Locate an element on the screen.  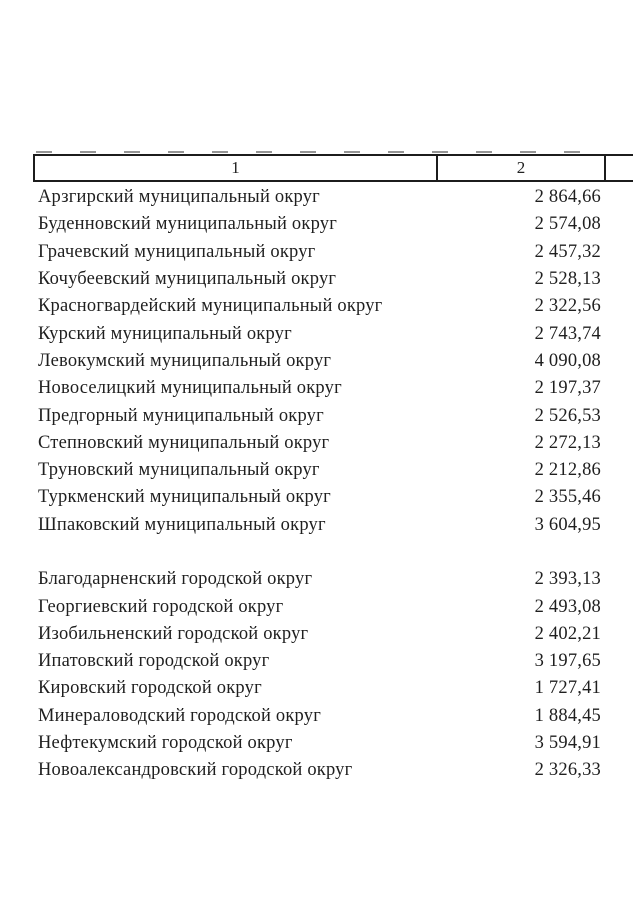
value-cell: 2 355,46 is located at coordinates (567, 497).